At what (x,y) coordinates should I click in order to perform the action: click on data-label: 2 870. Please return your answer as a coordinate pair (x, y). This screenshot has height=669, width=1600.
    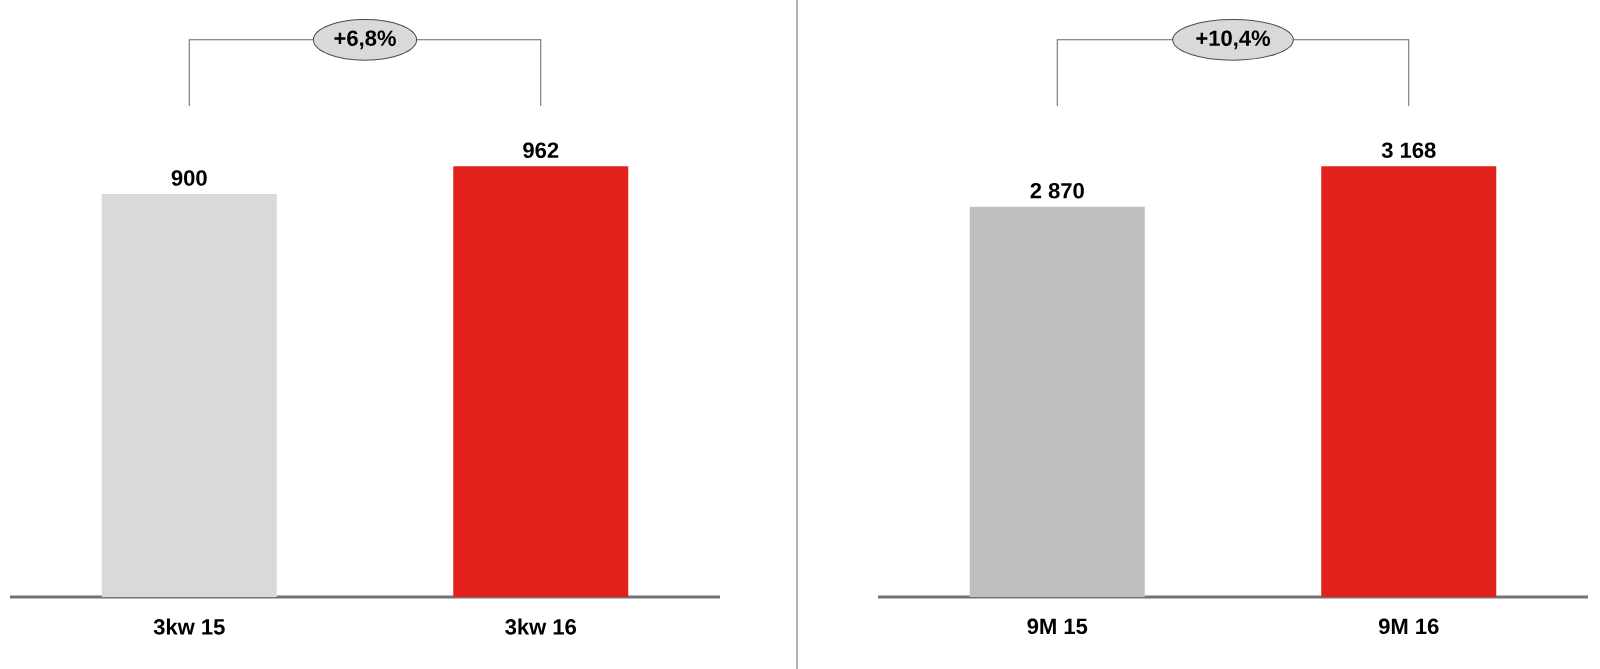
    Looking at the image, I should click on (1057, 190).